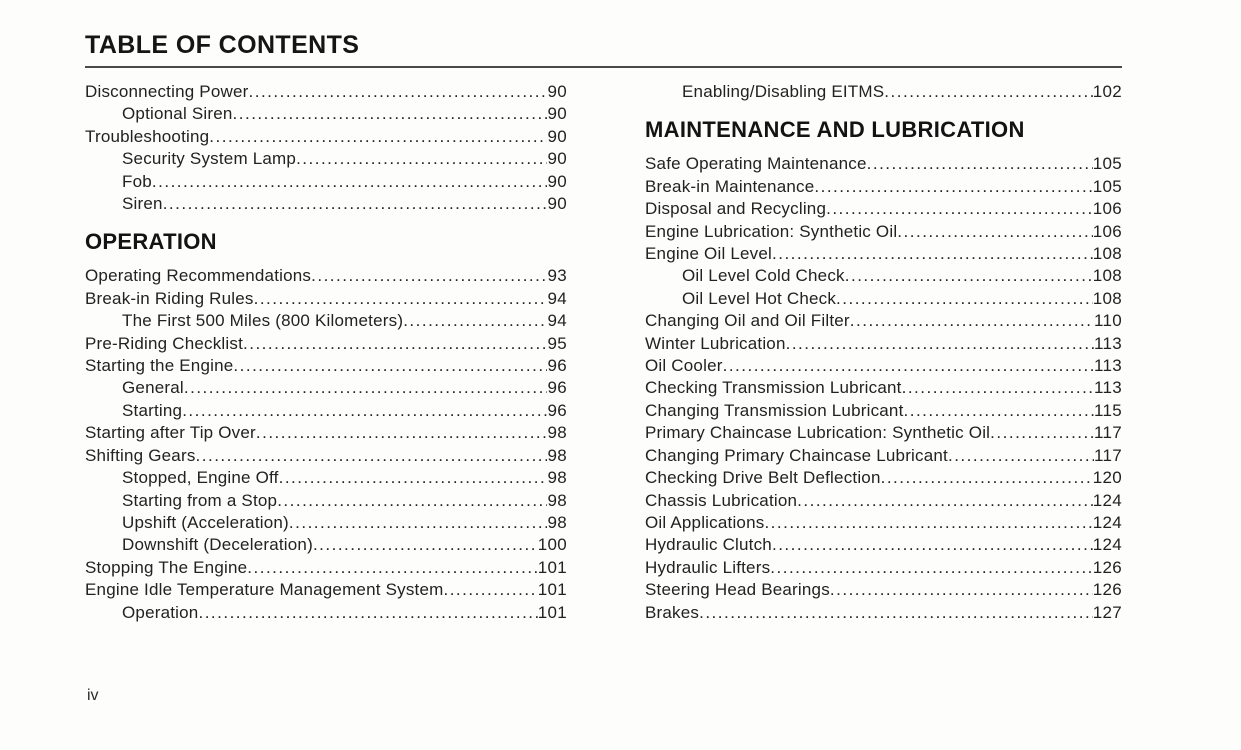  I want to click on toc-entry: Security System Lamp 90, so click(326, 159).